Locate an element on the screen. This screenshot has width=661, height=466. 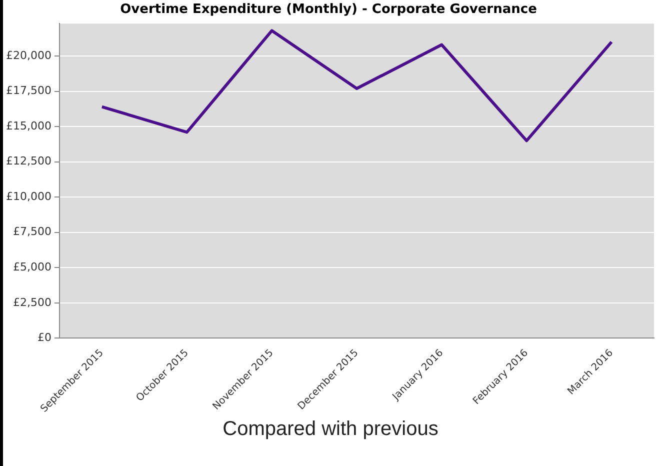
y-tick-label: £7,500 is located at coordinates (32, 231).